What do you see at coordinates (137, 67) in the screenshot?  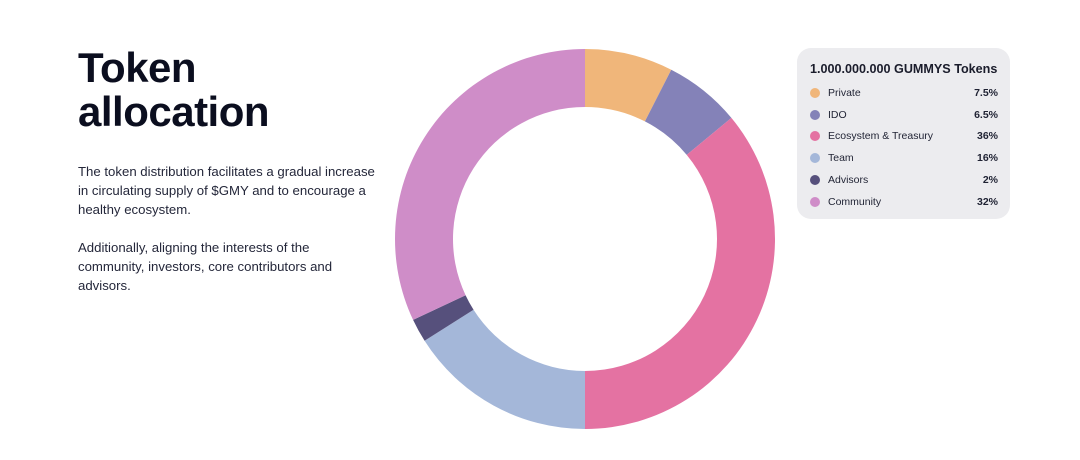 I see `page-title-line1: Token` at bounding box center [137, 67].